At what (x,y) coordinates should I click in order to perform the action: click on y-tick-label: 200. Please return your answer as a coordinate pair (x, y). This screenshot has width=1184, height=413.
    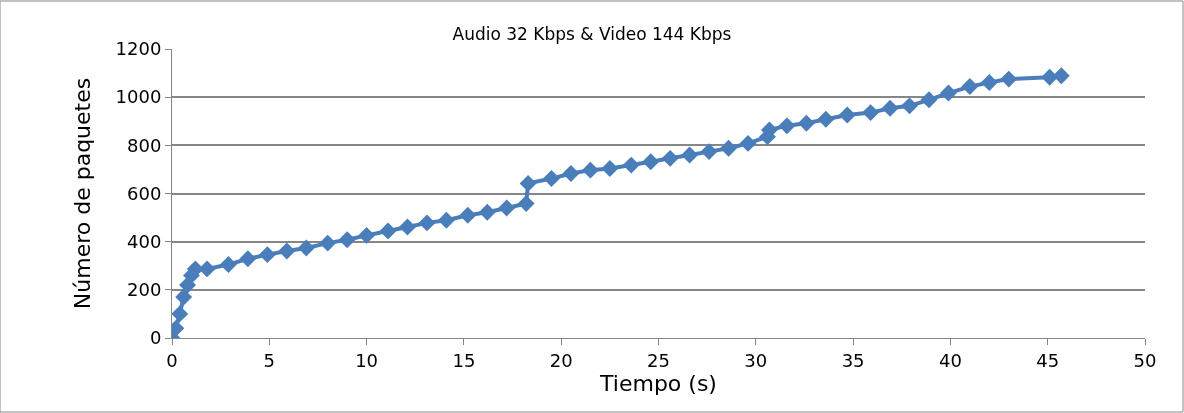
    Looking at the image, I should click on (144, 290).